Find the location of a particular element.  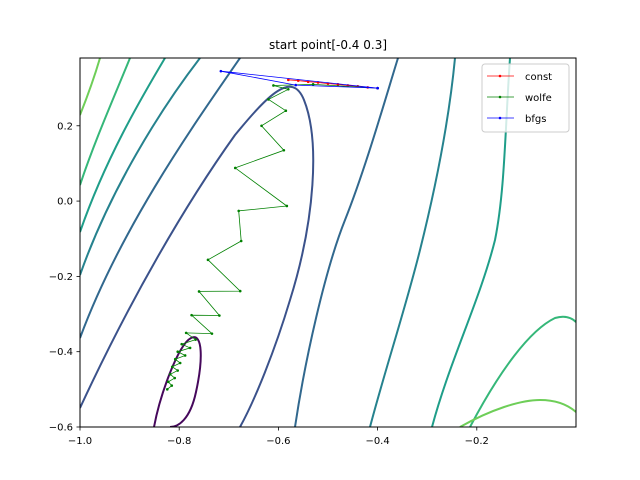

series-bfgs is located at coordinates (299, 79).